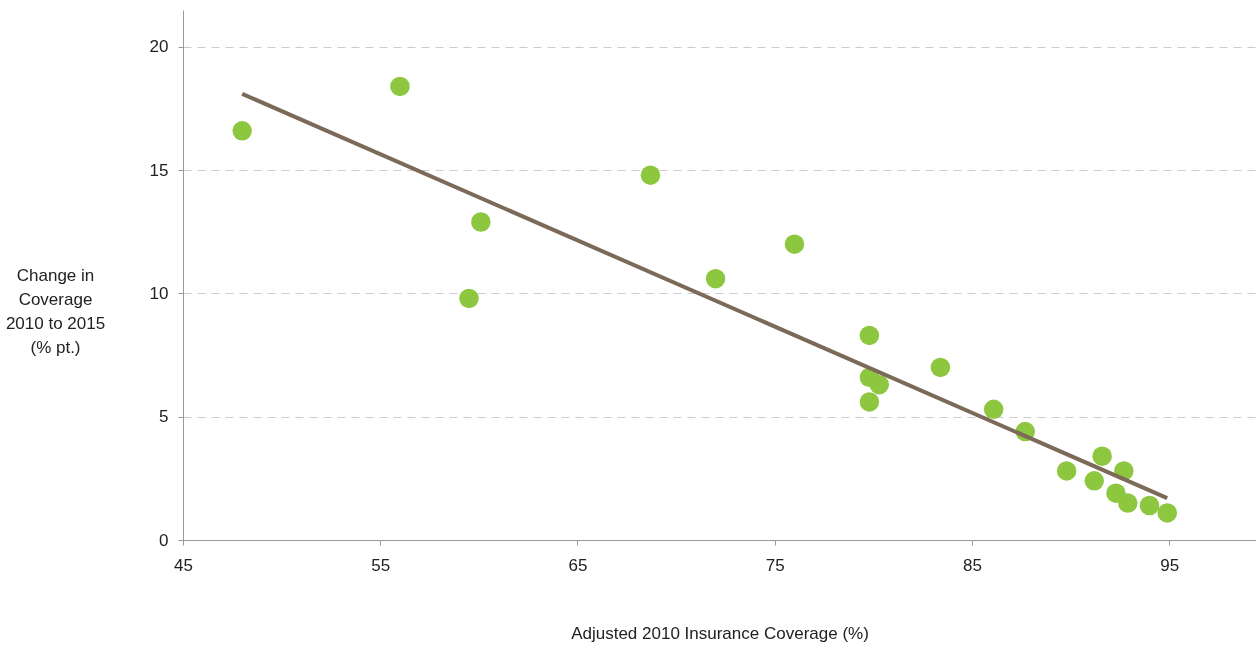 The image size is (1256, 655). I want to click on y-tick-label: 15, so click(159, 170).